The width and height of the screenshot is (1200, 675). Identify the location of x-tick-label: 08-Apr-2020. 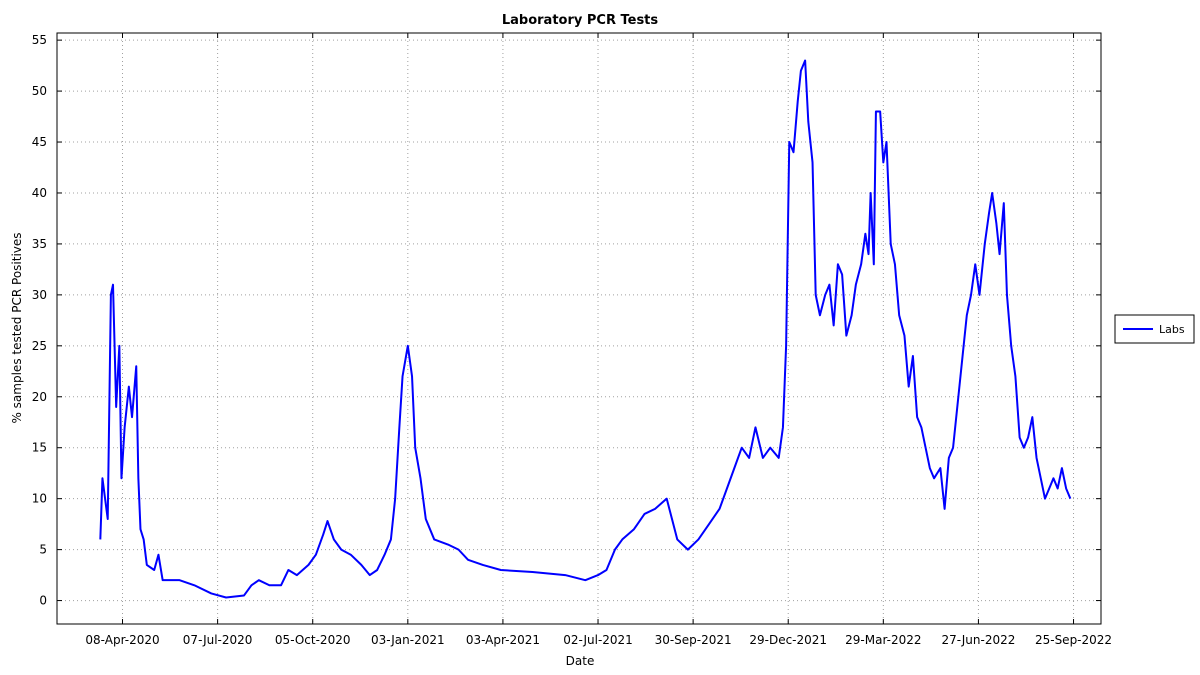
(122, 640).